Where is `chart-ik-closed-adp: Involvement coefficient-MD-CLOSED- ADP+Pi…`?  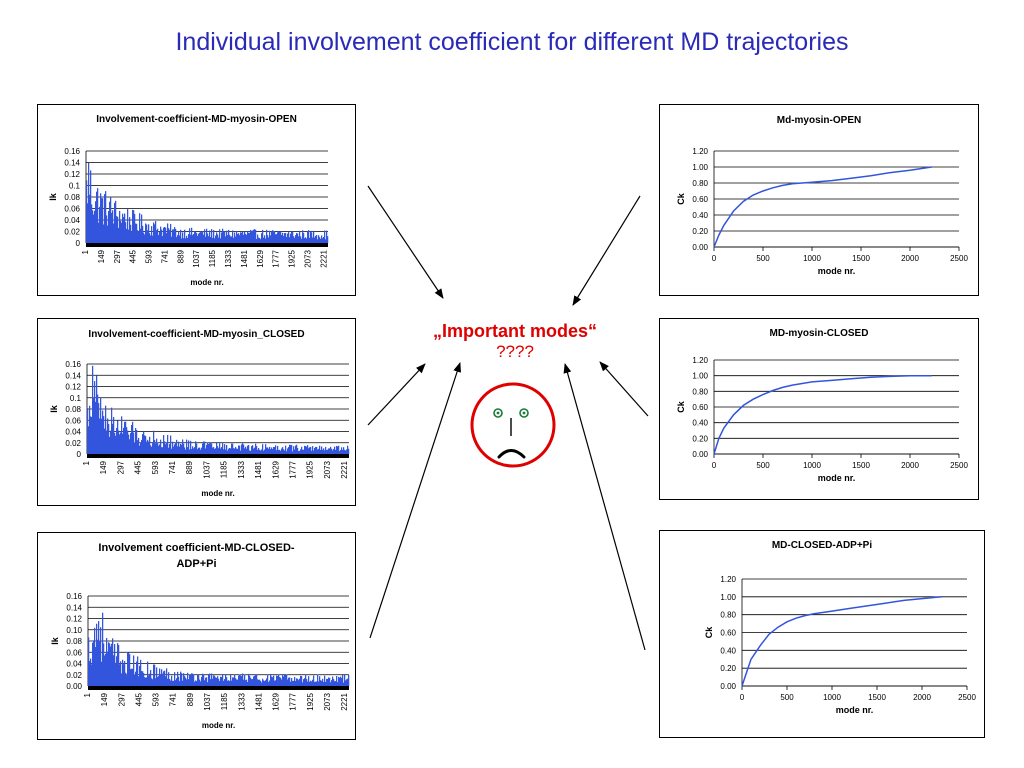 chart-ik-closed-adp: Involvement coefficient-MD-CLOSED- ADP+Pi… is located at coordinates (200, 636).